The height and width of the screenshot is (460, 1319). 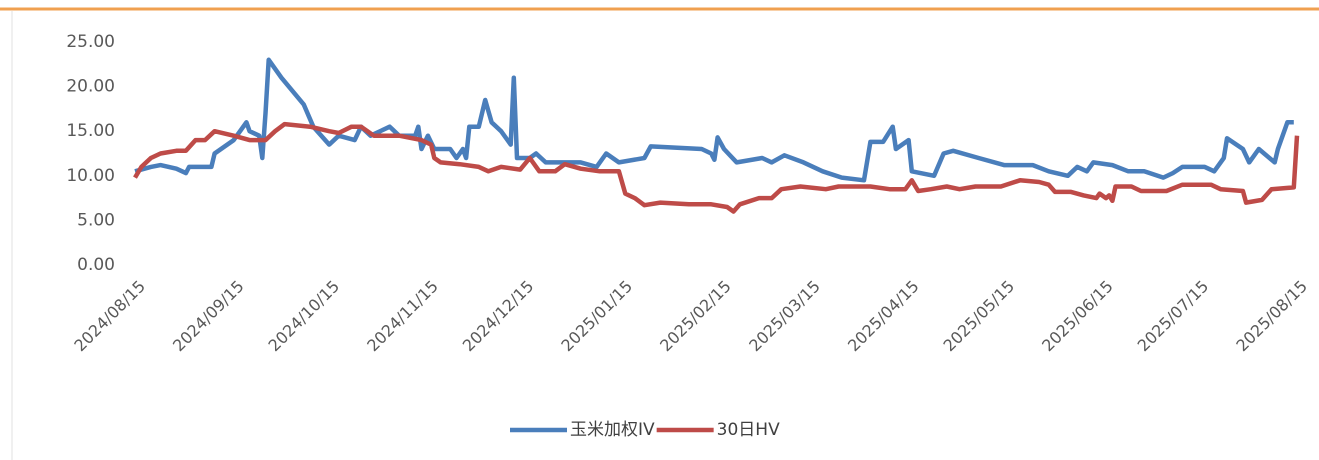 What do you see at coordinates (978, 316) in the screenshot?
I see `x-tick-label: 2025/05/15` at bounding box center [978, 316].